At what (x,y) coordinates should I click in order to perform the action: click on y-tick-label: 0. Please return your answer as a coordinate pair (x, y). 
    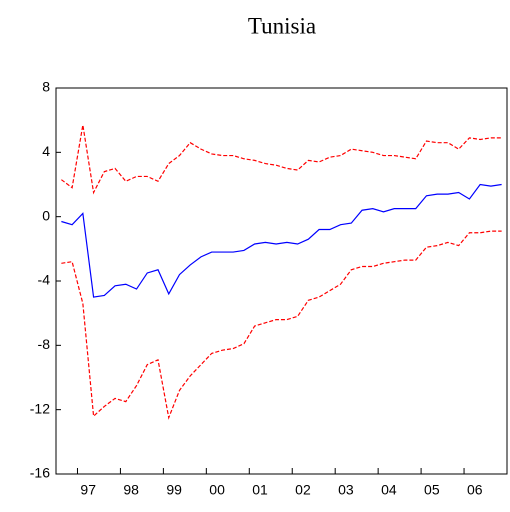
    Looking at the image, I should click on (46, 215).